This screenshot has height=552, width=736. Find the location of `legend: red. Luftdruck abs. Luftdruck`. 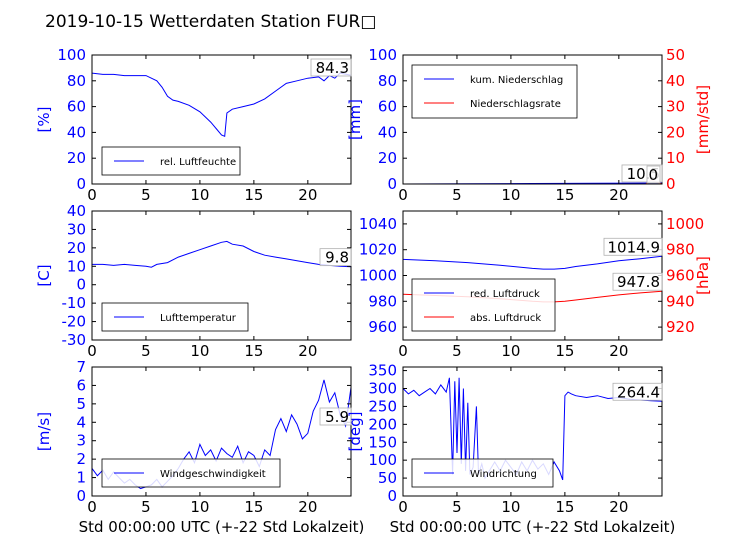

legend: red. Luftdruck abs. Luftdruck is located at coordinates (483, 305).